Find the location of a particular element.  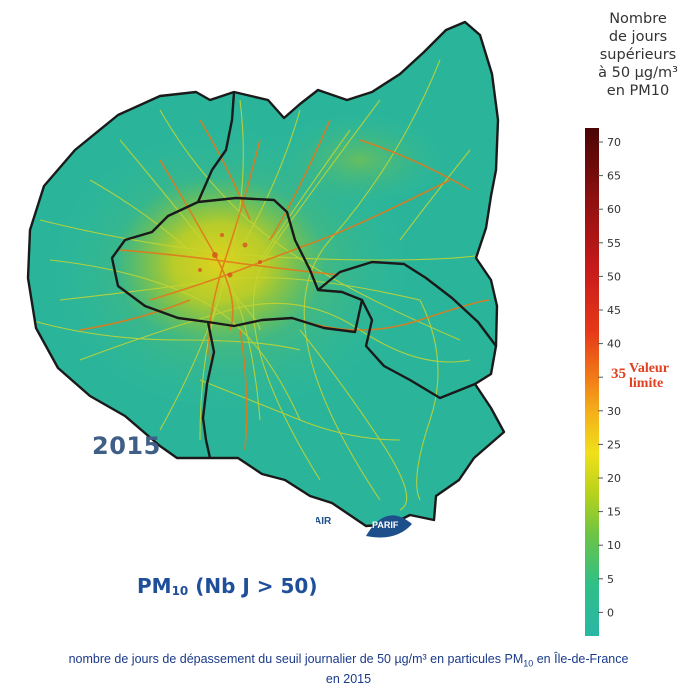

airparif-logo: AIR PARIF is located at coordinates (370, 519).